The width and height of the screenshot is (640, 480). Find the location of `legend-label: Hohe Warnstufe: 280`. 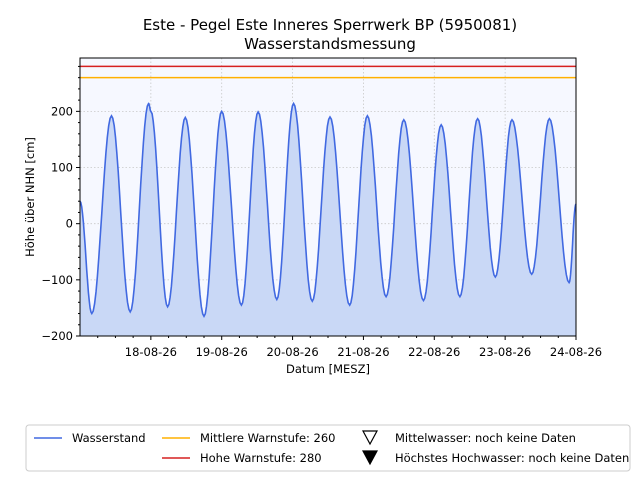

legend-label: Hohe Warnstufe: 280 is located at coordinates (261, 458).